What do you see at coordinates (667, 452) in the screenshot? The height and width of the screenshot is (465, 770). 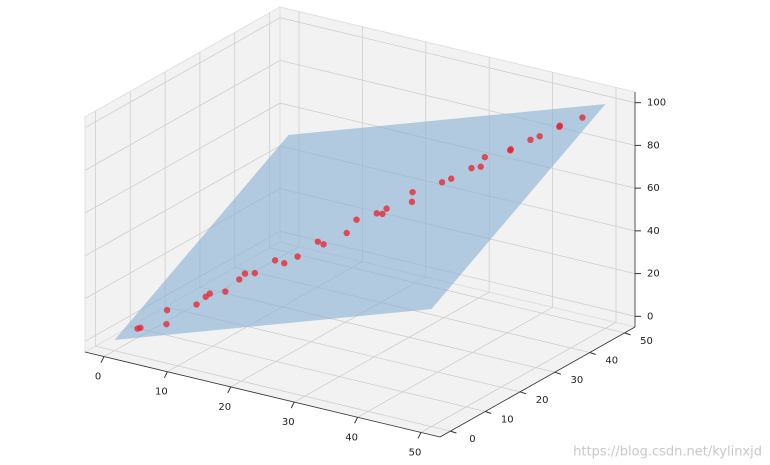 I see `watermark: https://blog.csdn.net/kylinxjd` at bounding box center [667, 452].